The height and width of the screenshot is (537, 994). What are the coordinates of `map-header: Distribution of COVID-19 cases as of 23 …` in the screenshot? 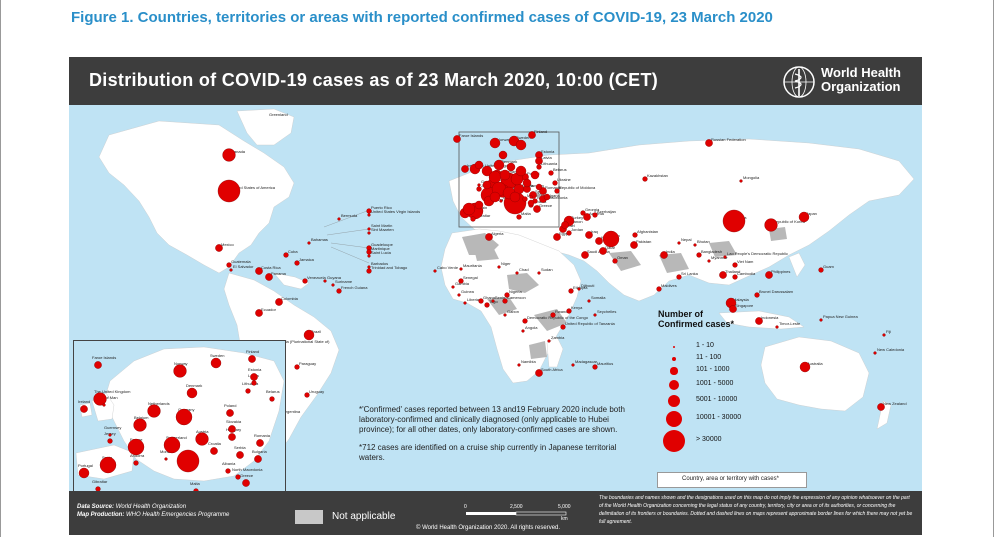 It's located at (495, 81).